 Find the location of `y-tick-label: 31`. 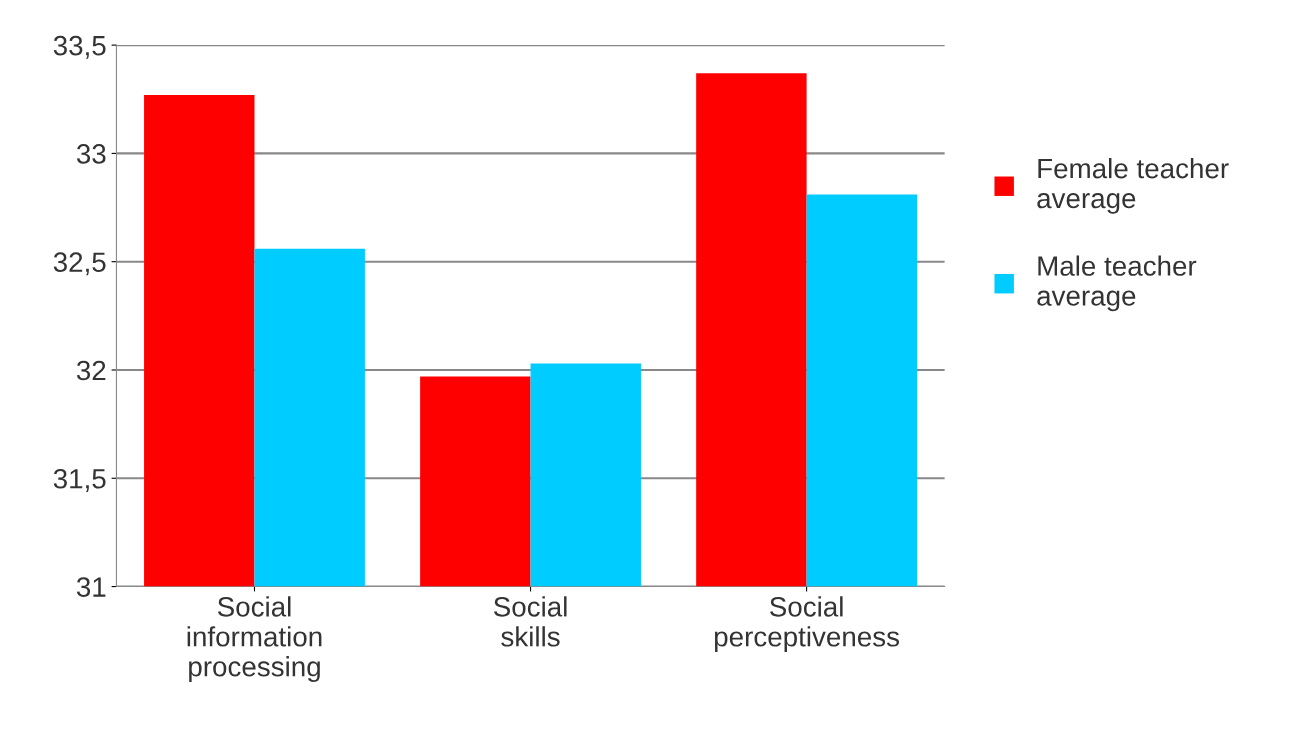

y-tick-label: 31 is located at coordinates (91, 587).